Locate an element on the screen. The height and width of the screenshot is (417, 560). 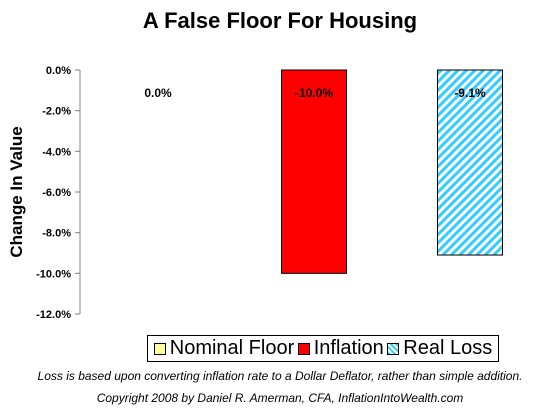
y-tick-label: -10.0% is located at coordinates (53, 274).